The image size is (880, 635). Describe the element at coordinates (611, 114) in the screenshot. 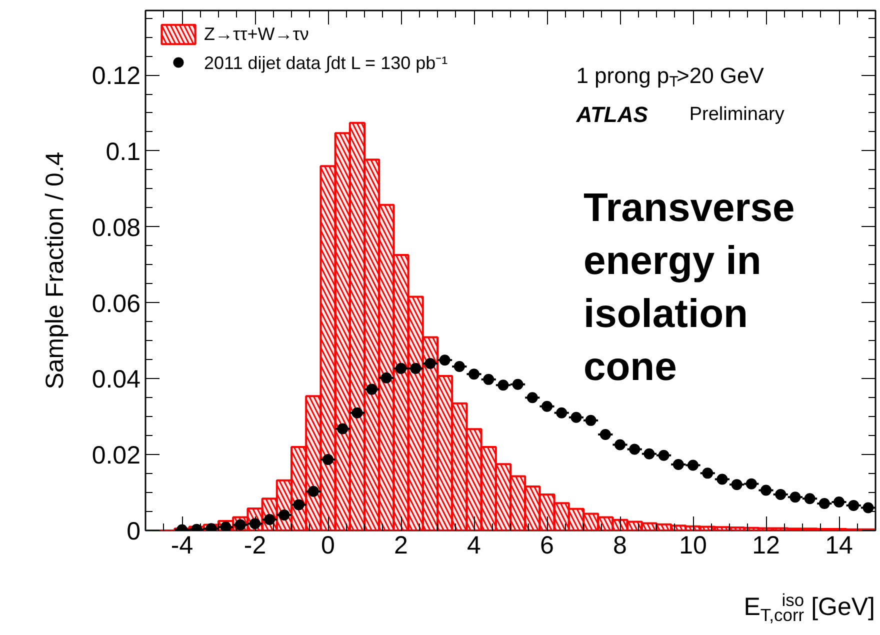

I see `annotation: ATLAS` at that location.